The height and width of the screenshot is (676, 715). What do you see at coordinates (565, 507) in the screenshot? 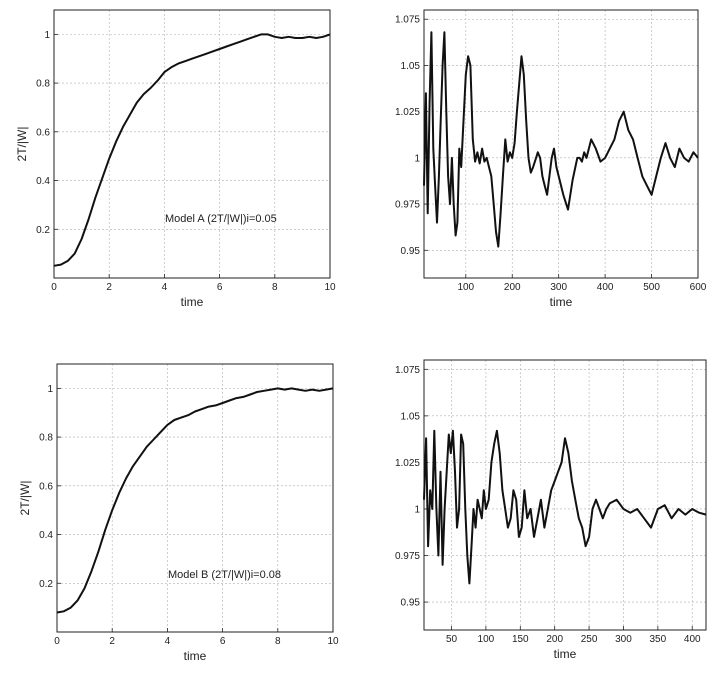
I see `series-line-b-right` at bounding box center [565, 507].